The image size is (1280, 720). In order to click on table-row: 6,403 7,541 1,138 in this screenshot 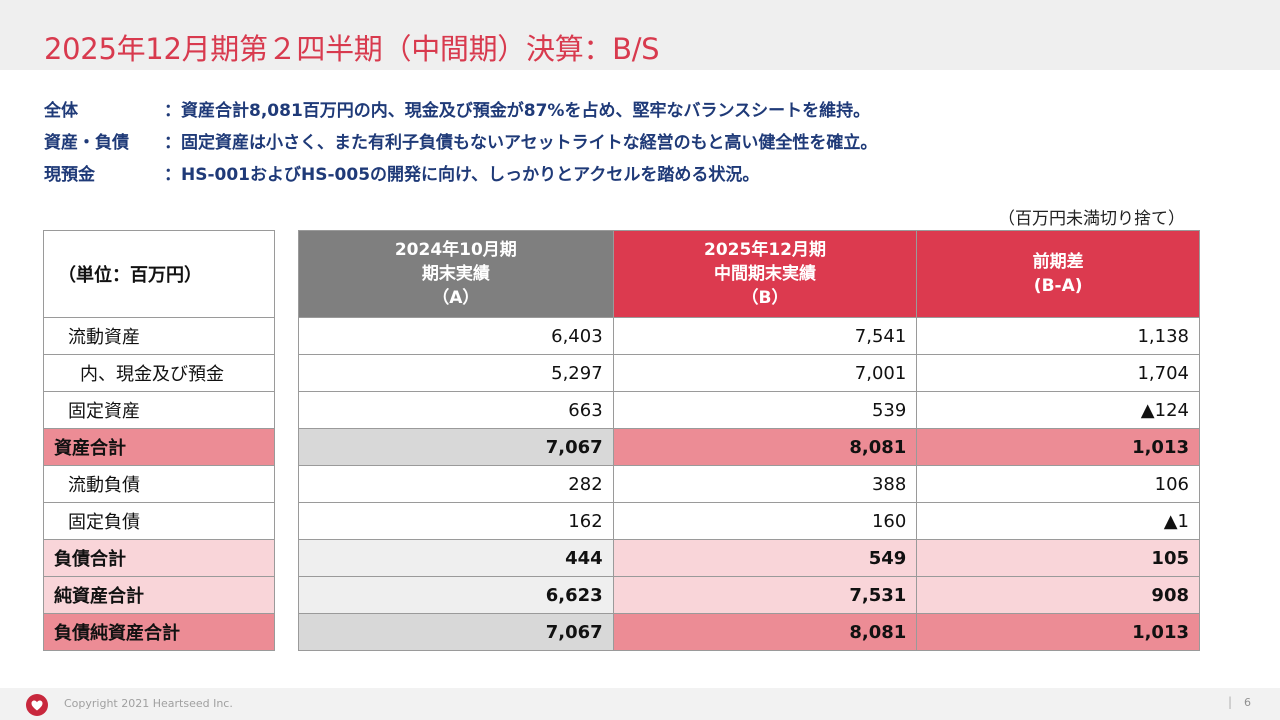, I will do `click(749, 336)`.